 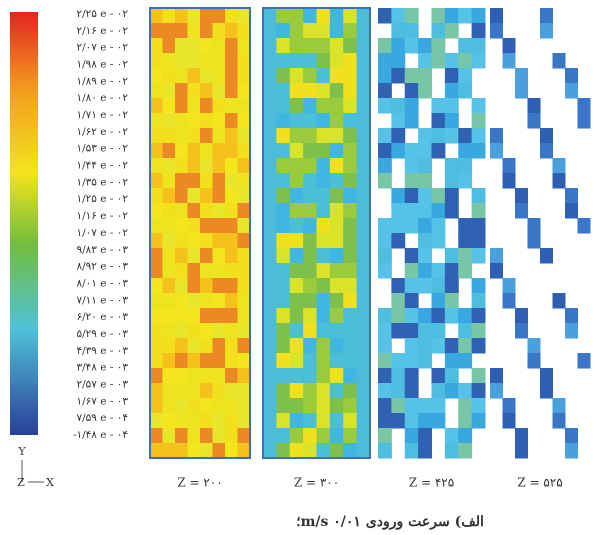 What do you see at coordinates (390, 522) in the screenshot?
I see `caption: الف) سرعت ورودی m/s ۰/۰۱؛` at bounding box center [390, 522].